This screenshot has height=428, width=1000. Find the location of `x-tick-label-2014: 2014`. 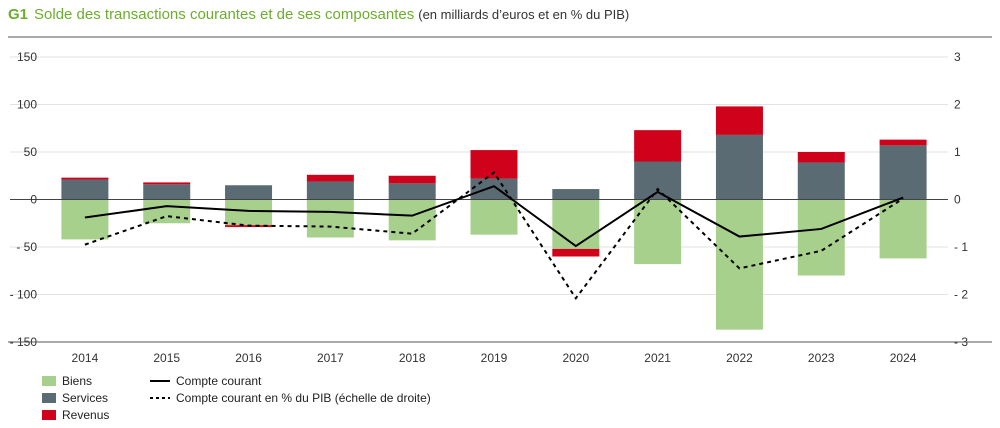

x-tick-label-2014: 2014 is located at coordinates (85, 358).